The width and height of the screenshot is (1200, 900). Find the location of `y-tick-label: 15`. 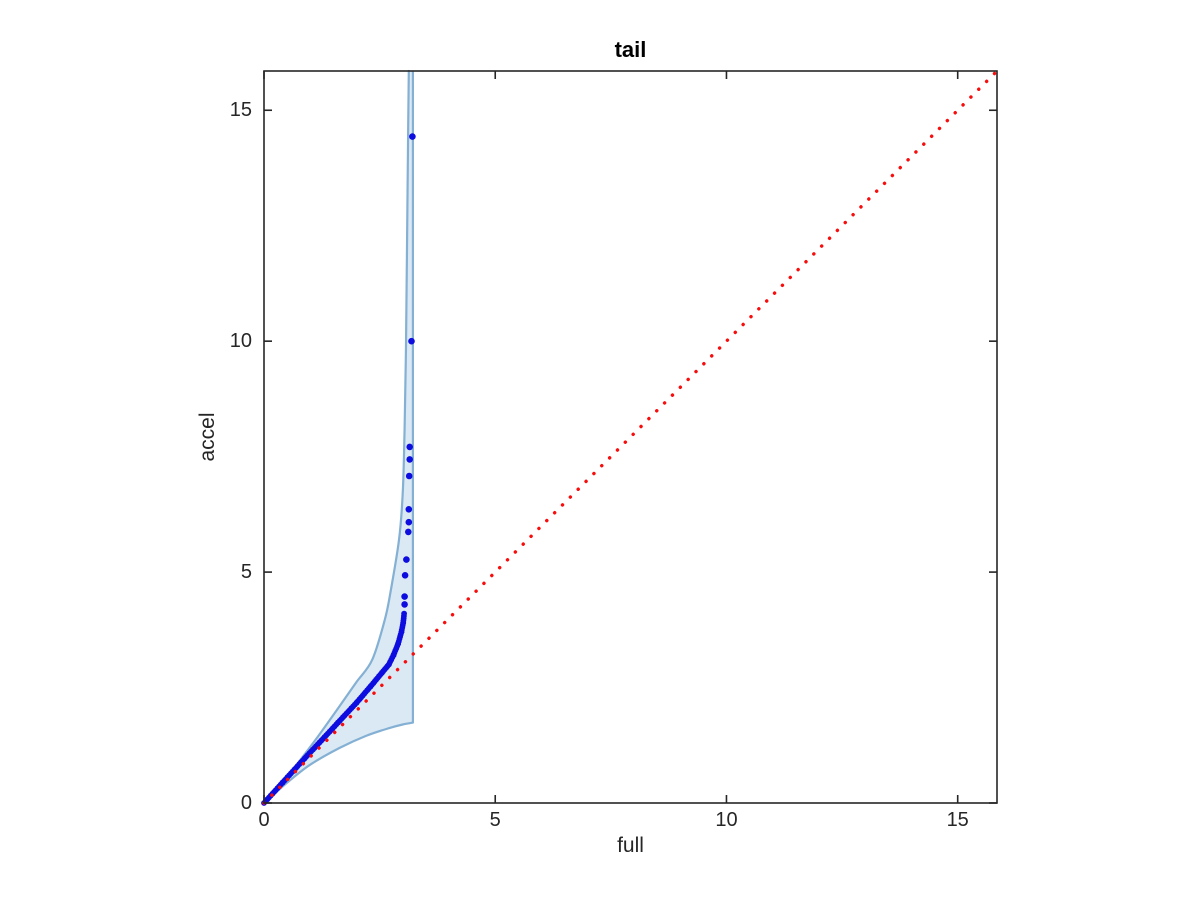

y-tick-label: 15 is located at coordinates (240, 110).